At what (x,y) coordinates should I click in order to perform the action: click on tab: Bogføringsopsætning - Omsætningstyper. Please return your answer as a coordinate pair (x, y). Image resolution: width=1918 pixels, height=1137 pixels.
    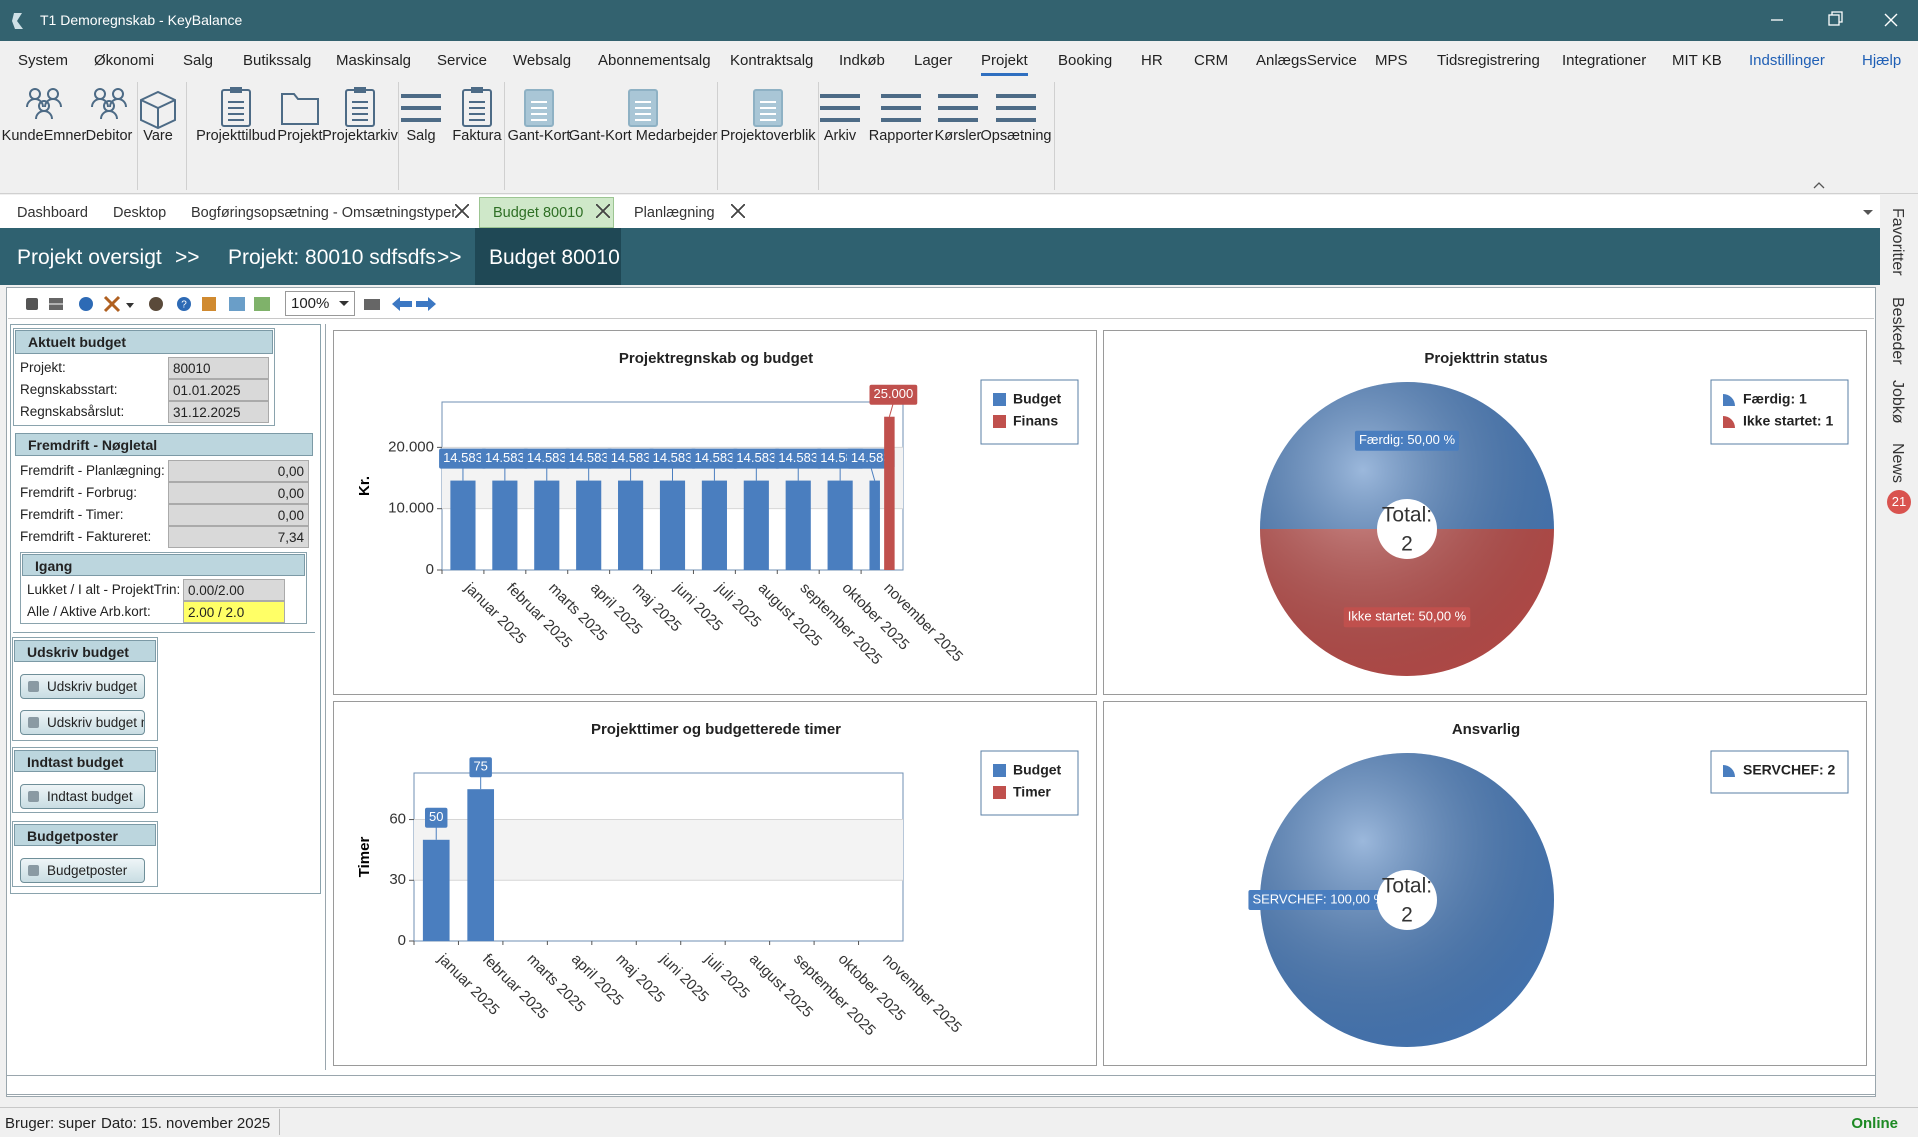
    Looking at the image, I should click on (324, 213).